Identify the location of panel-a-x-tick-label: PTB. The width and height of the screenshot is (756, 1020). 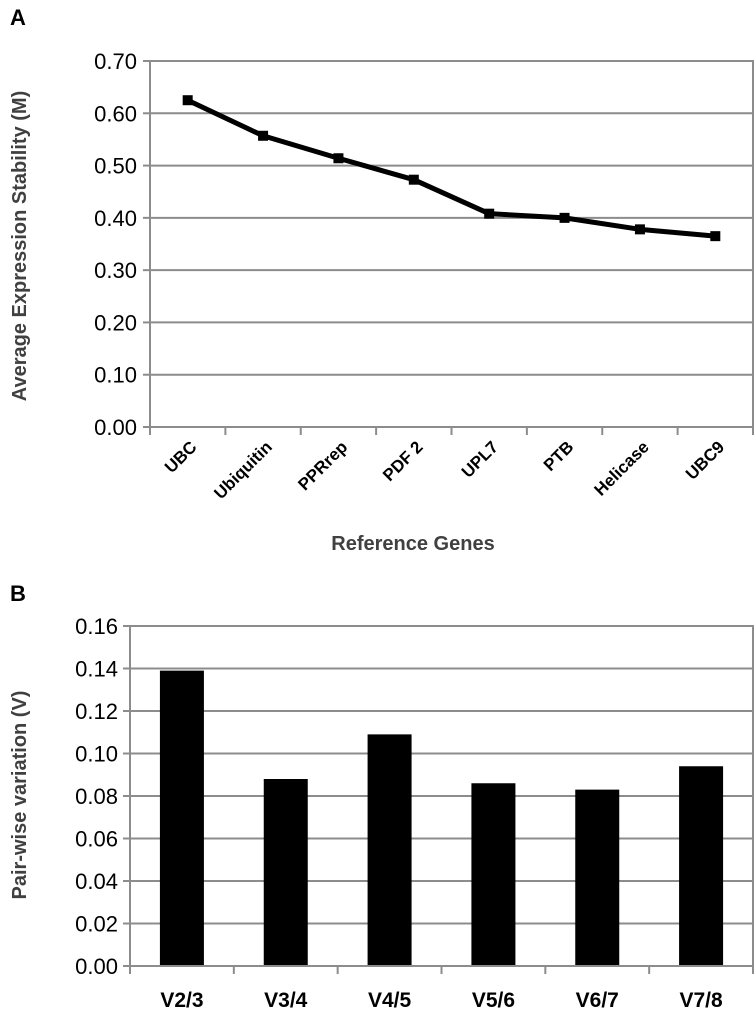
(558, 455).